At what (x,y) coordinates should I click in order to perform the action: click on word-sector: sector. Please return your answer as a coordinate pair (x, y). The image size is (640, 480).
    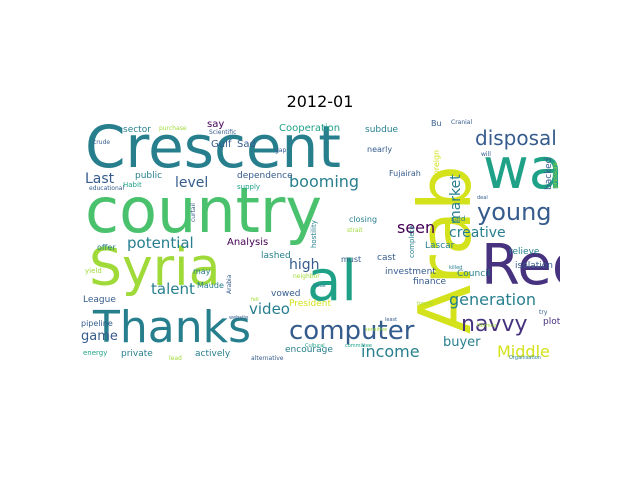
    Looking at the image, I should click on (137, 130).